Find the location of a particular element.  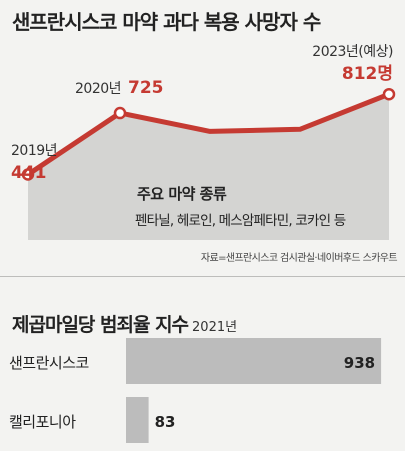

x-tick-label: 2019년 is located at coordinates (34, 151).